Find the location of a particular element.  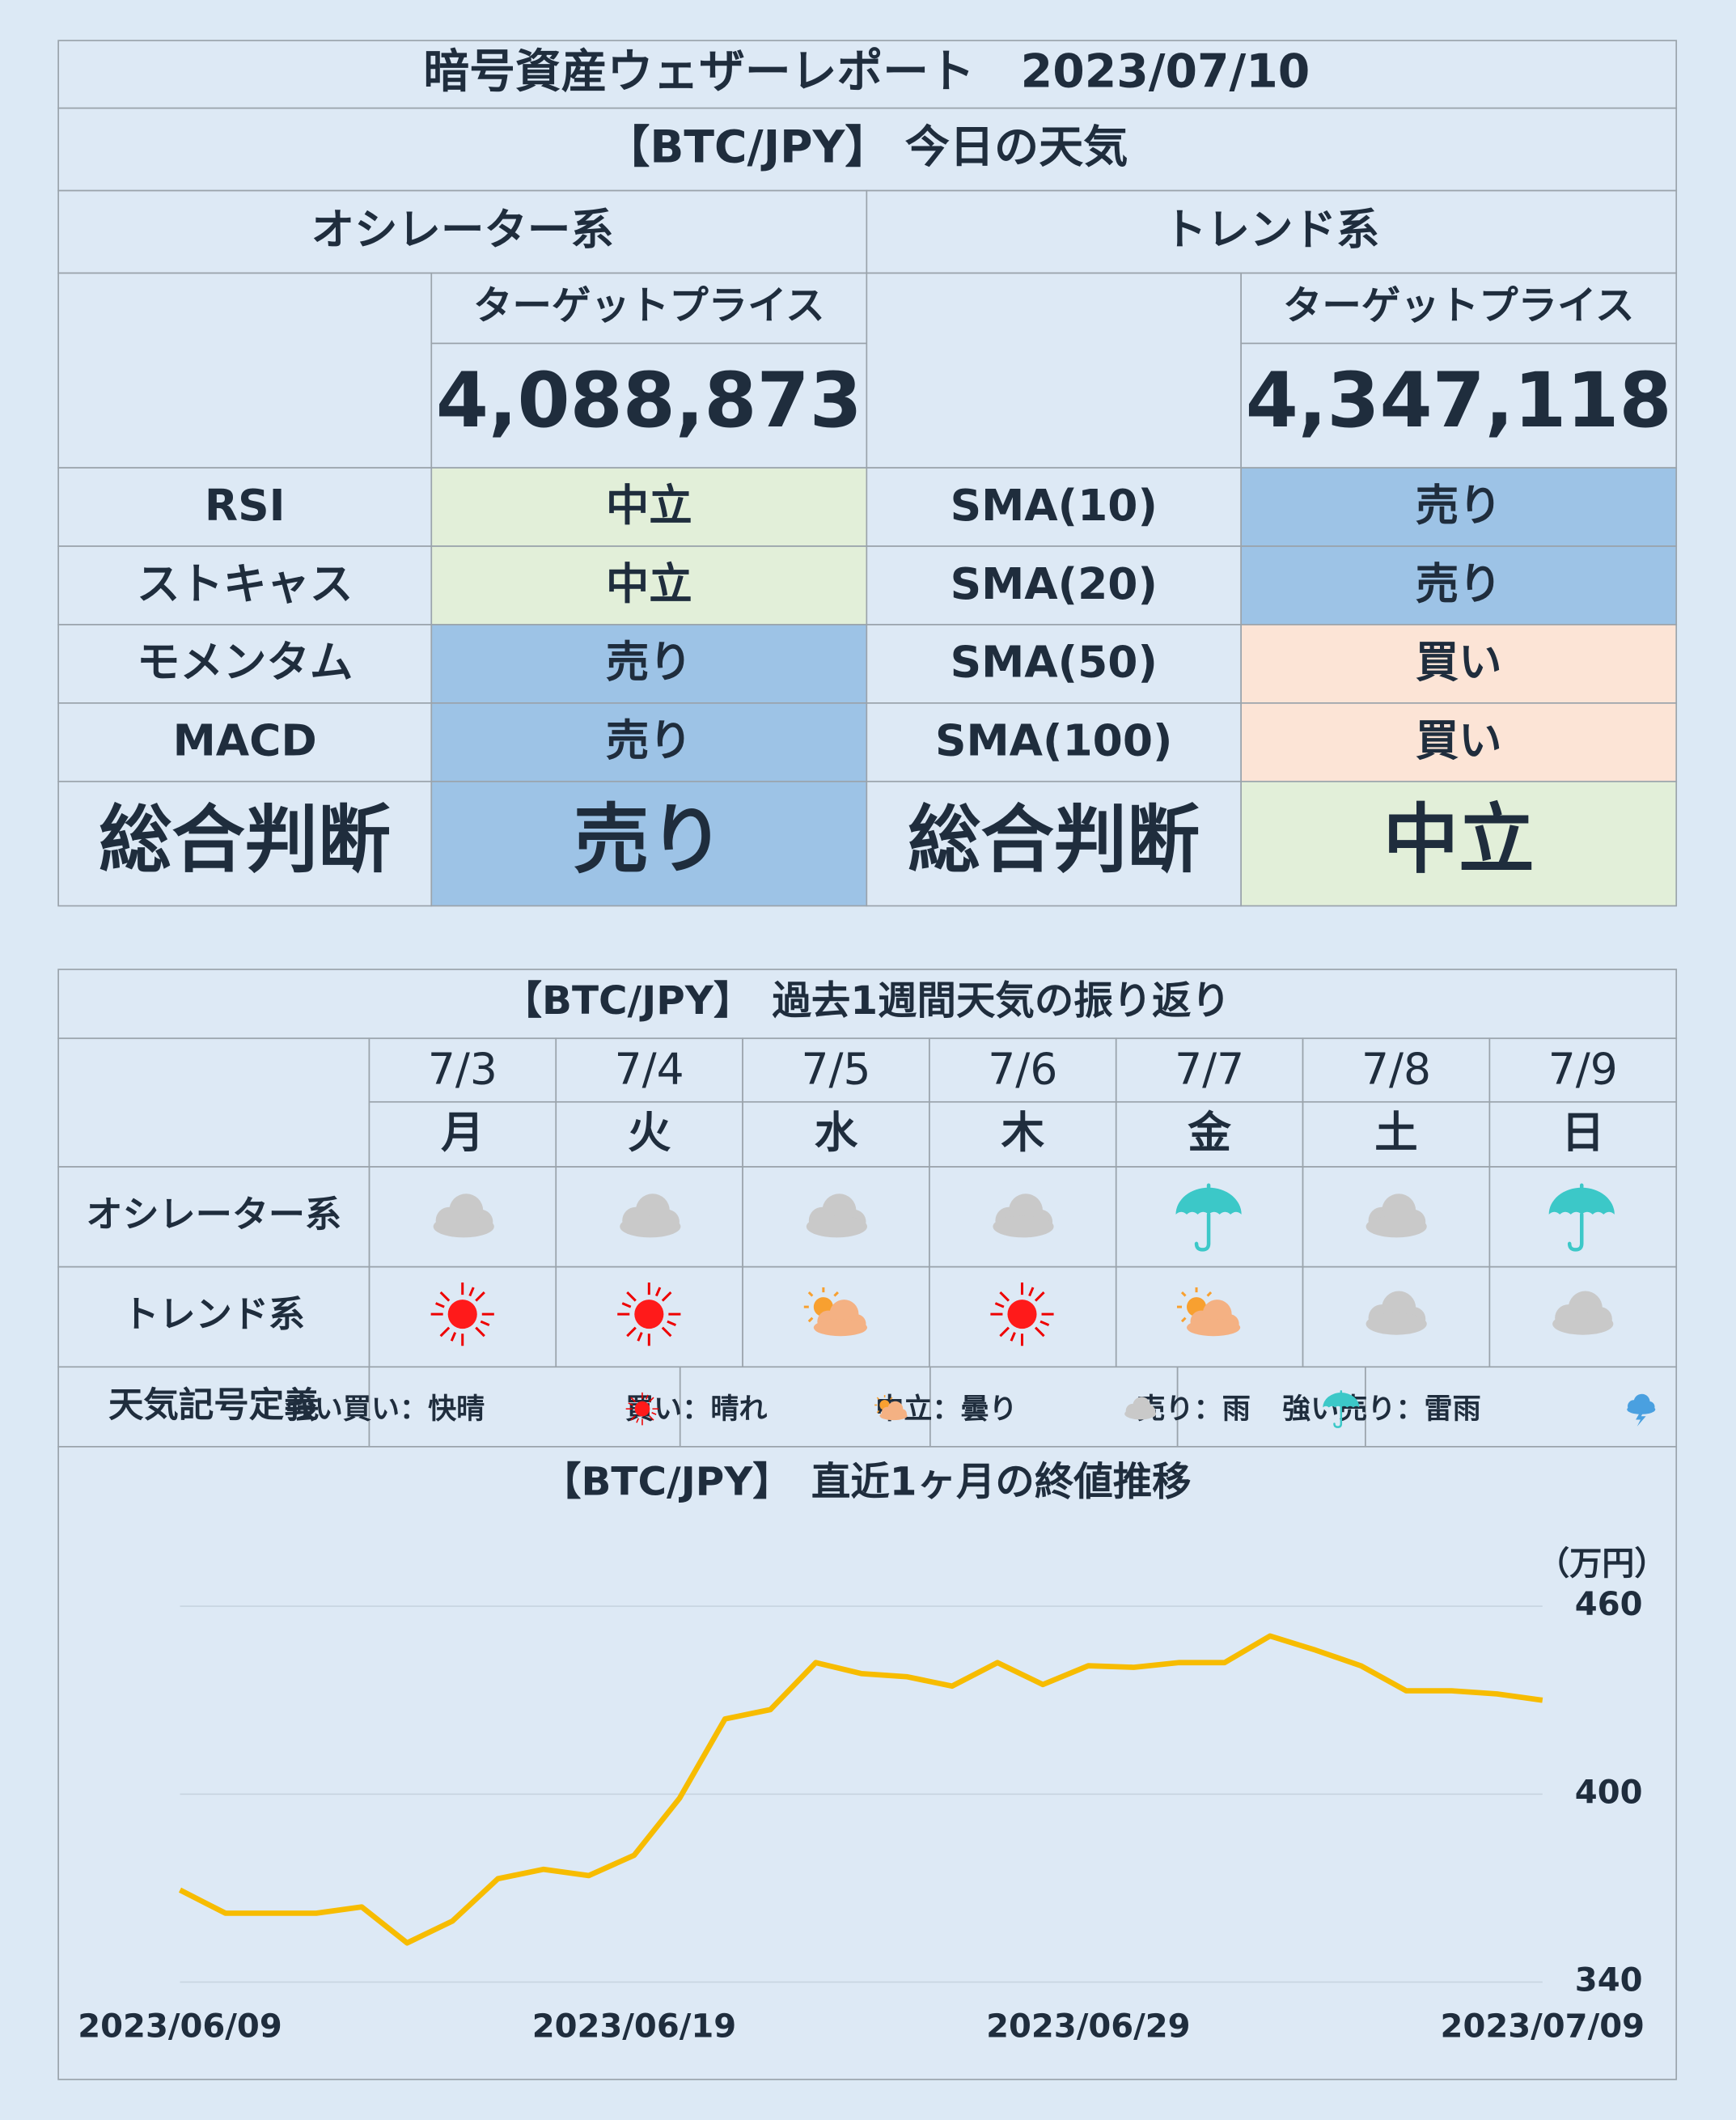

day-weekday: 火 is located at coordinates (649, 1133).